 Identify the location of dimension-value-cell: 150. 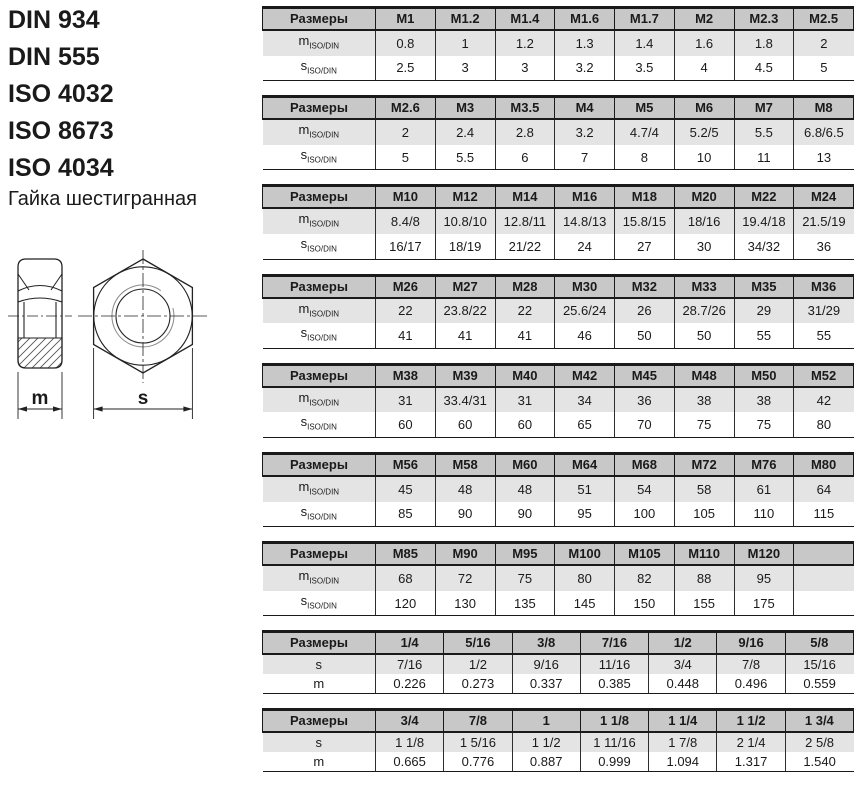
(644, 603).